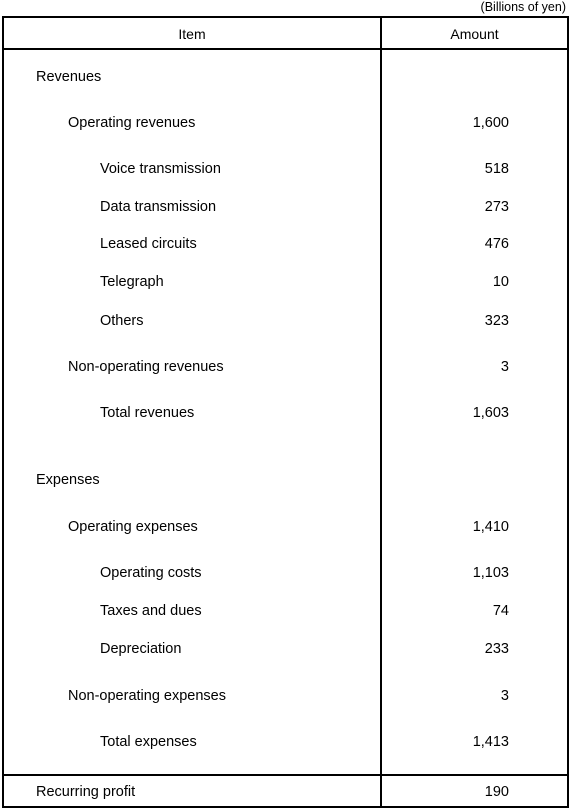 This screenshot has height=811, width=572. What do you see at coordinates (496, 649) in the screenshot?
I see `row-value-depreciation: 233` at bounding box center [496, 649].